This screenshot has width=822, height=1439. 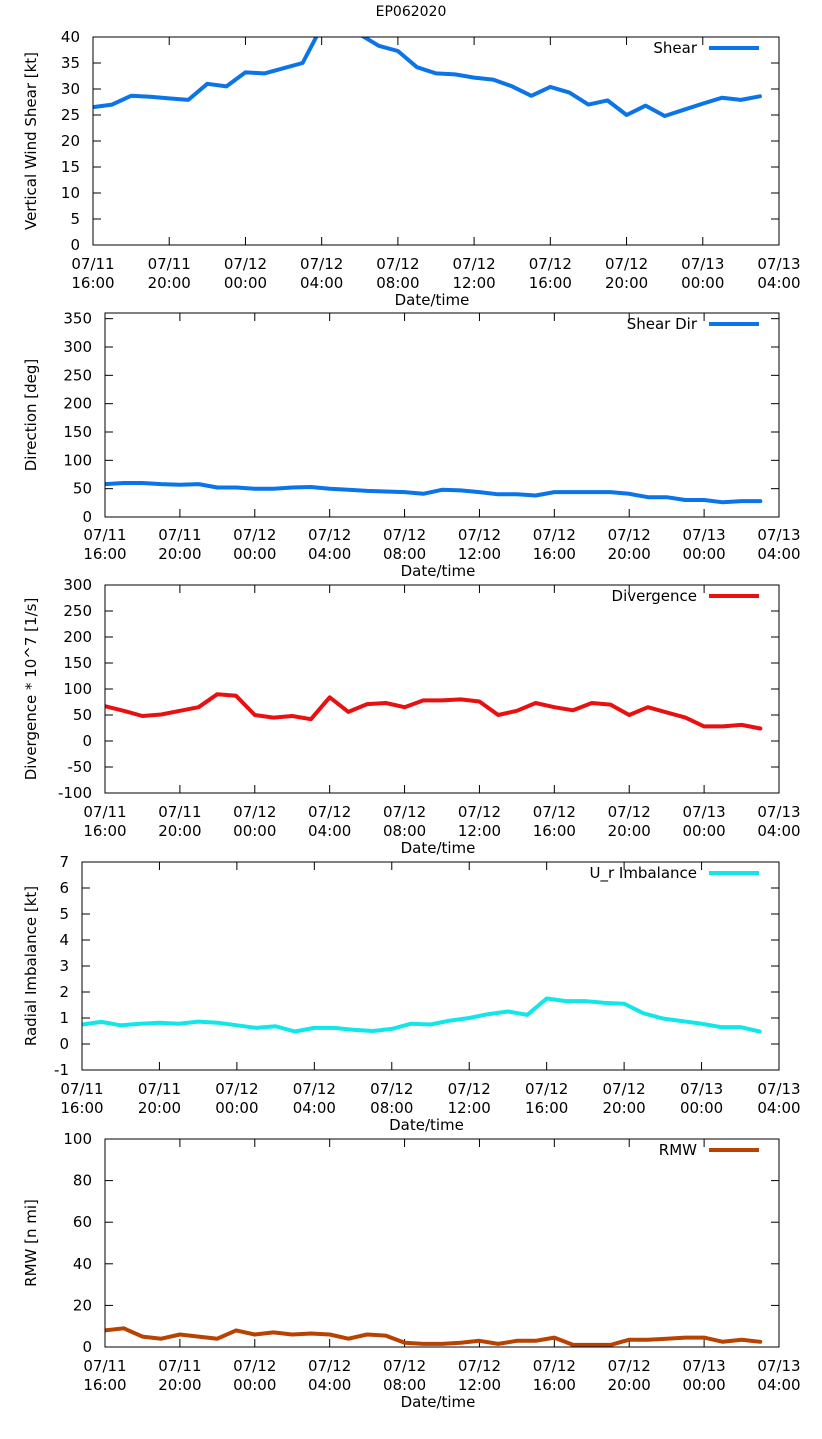 I want to click on figure-title: EP062020, so click(x=411, y=12).